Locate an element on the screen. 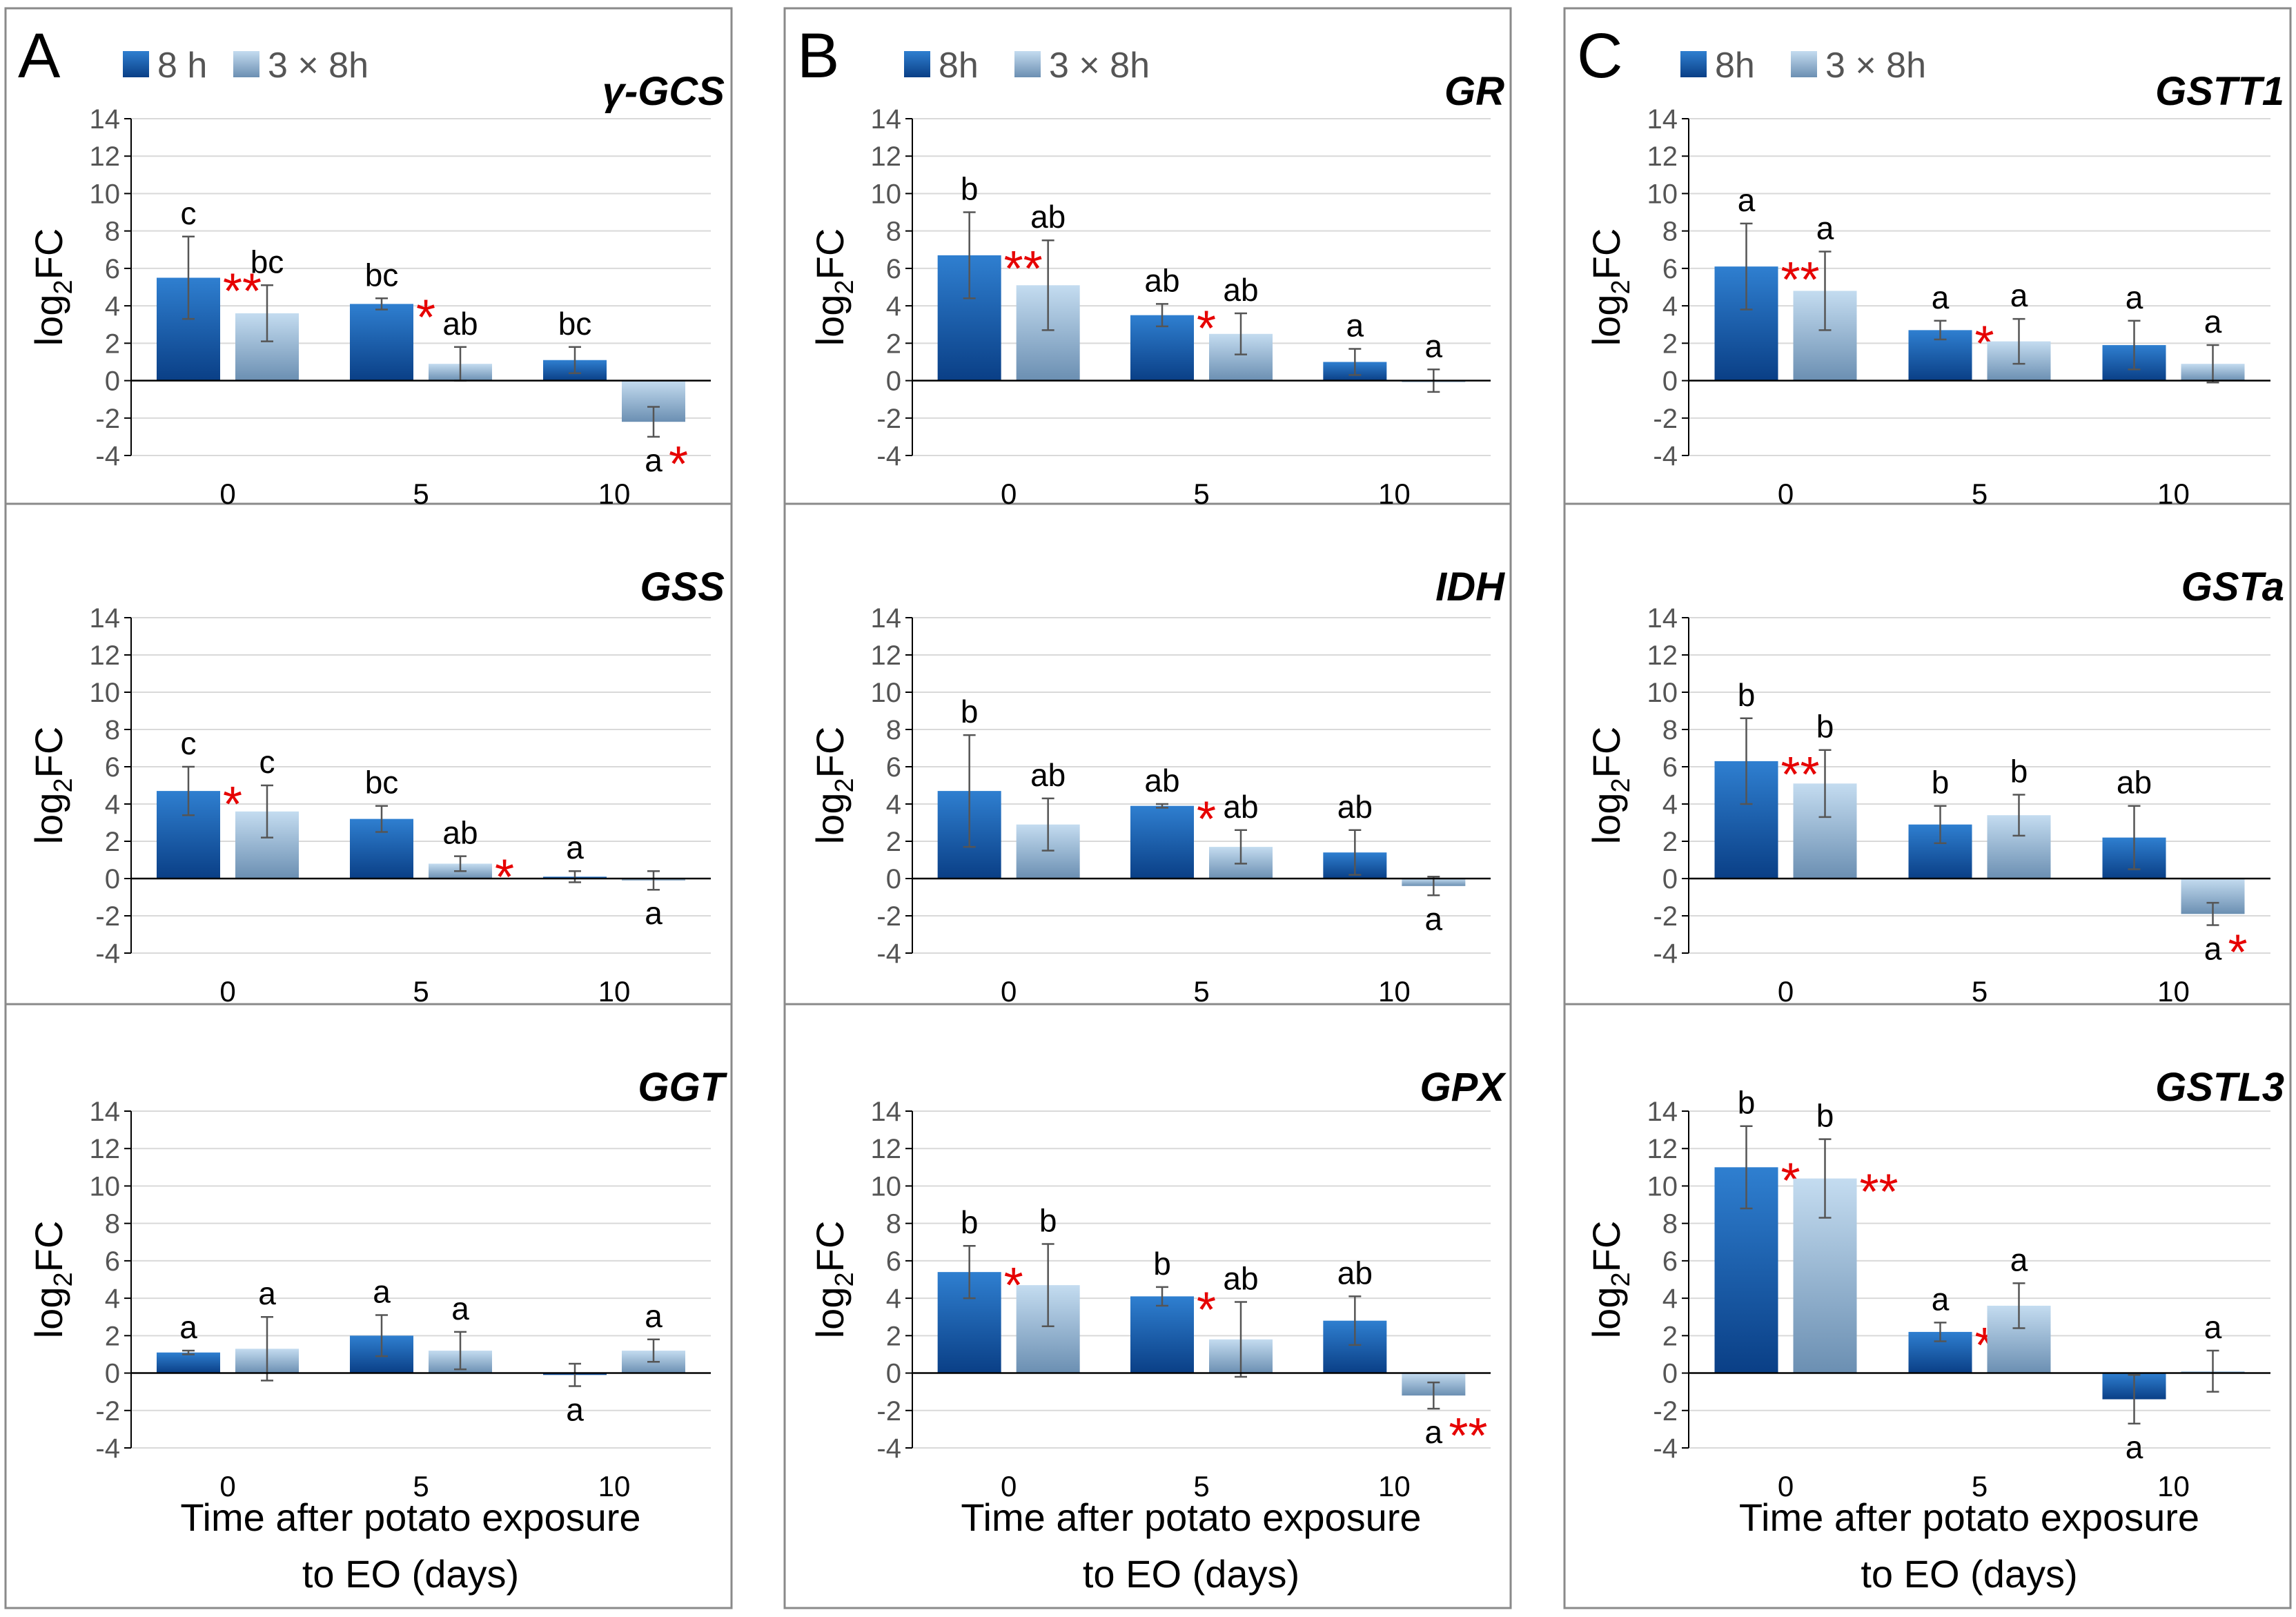 Image resolution: width=2296 pixels, height=1617 pixels. chart-title: GR is located at coordinates (1474, 91).